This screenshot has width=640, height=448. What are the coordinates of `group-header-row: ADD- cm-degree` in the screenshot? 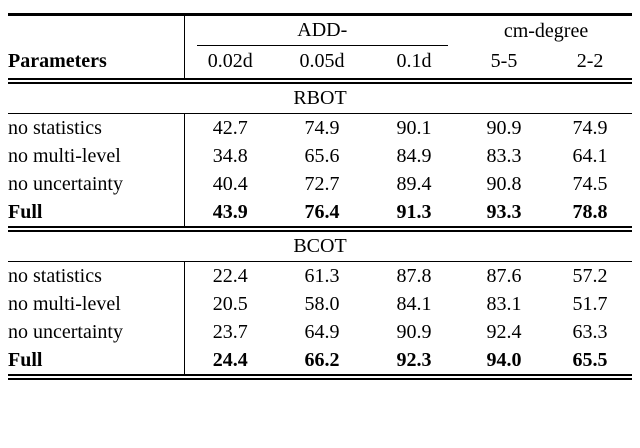 It's located at (320, 30).